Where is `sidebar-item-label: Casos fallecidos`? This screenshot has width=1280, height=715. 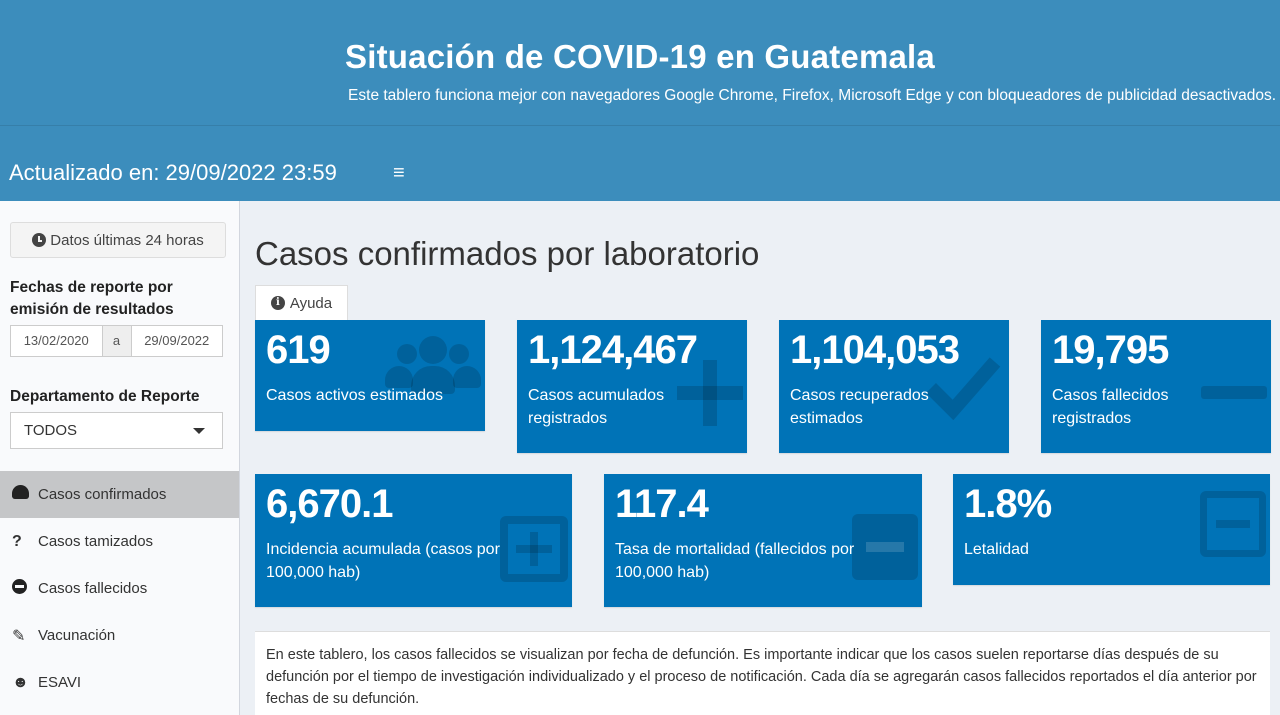 sidebar-item-label: Casos fallecidos is located at coordinates (93, 588).